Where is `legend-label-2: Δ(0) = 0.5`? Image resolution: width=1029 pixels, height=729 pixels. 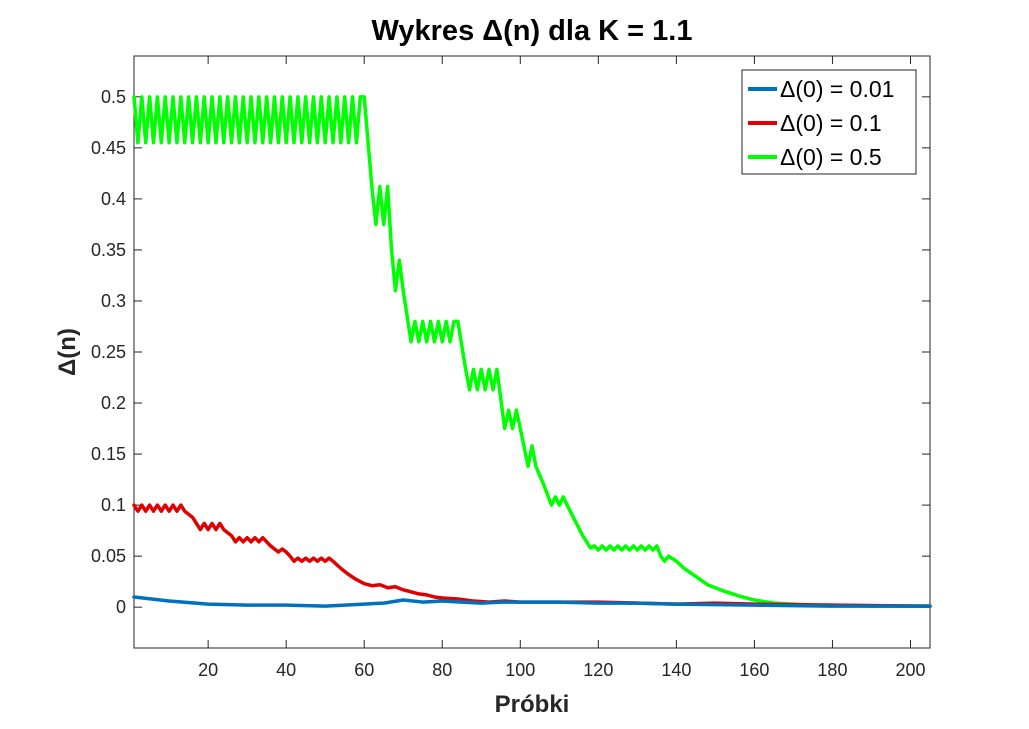 legend-label-2: Δ(0) = 0.5 is located at coordinates (831, 157).